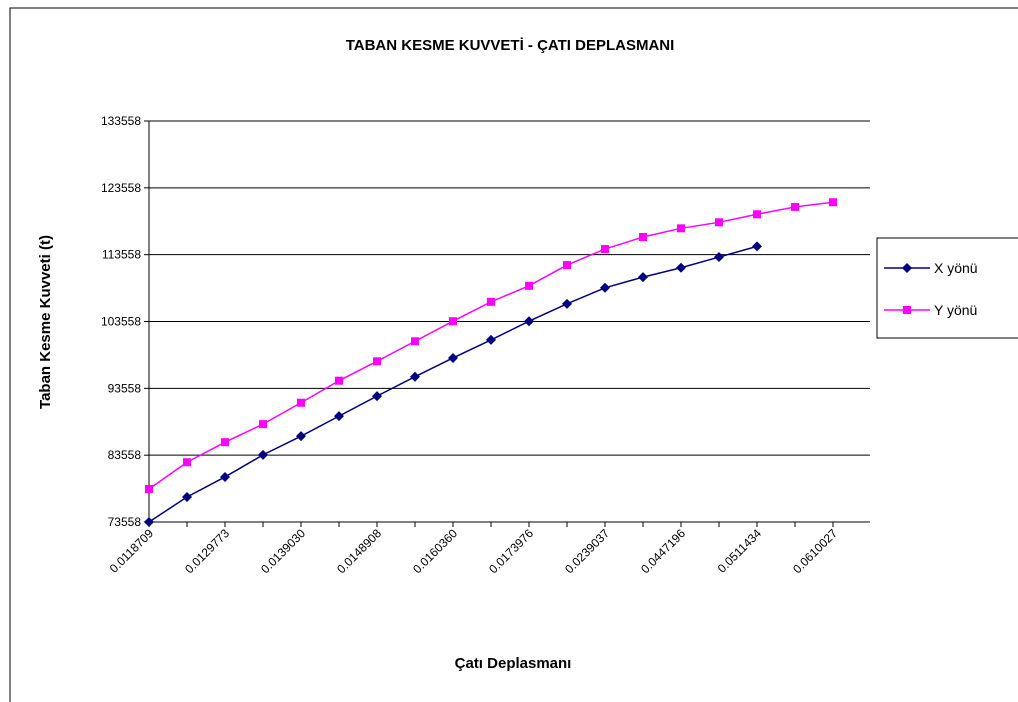 This screenshot has width=1018, height=702. Describe the element at coordinates (121, 322) in the screenshot. I see `y-tick-label: 103558` at that location.